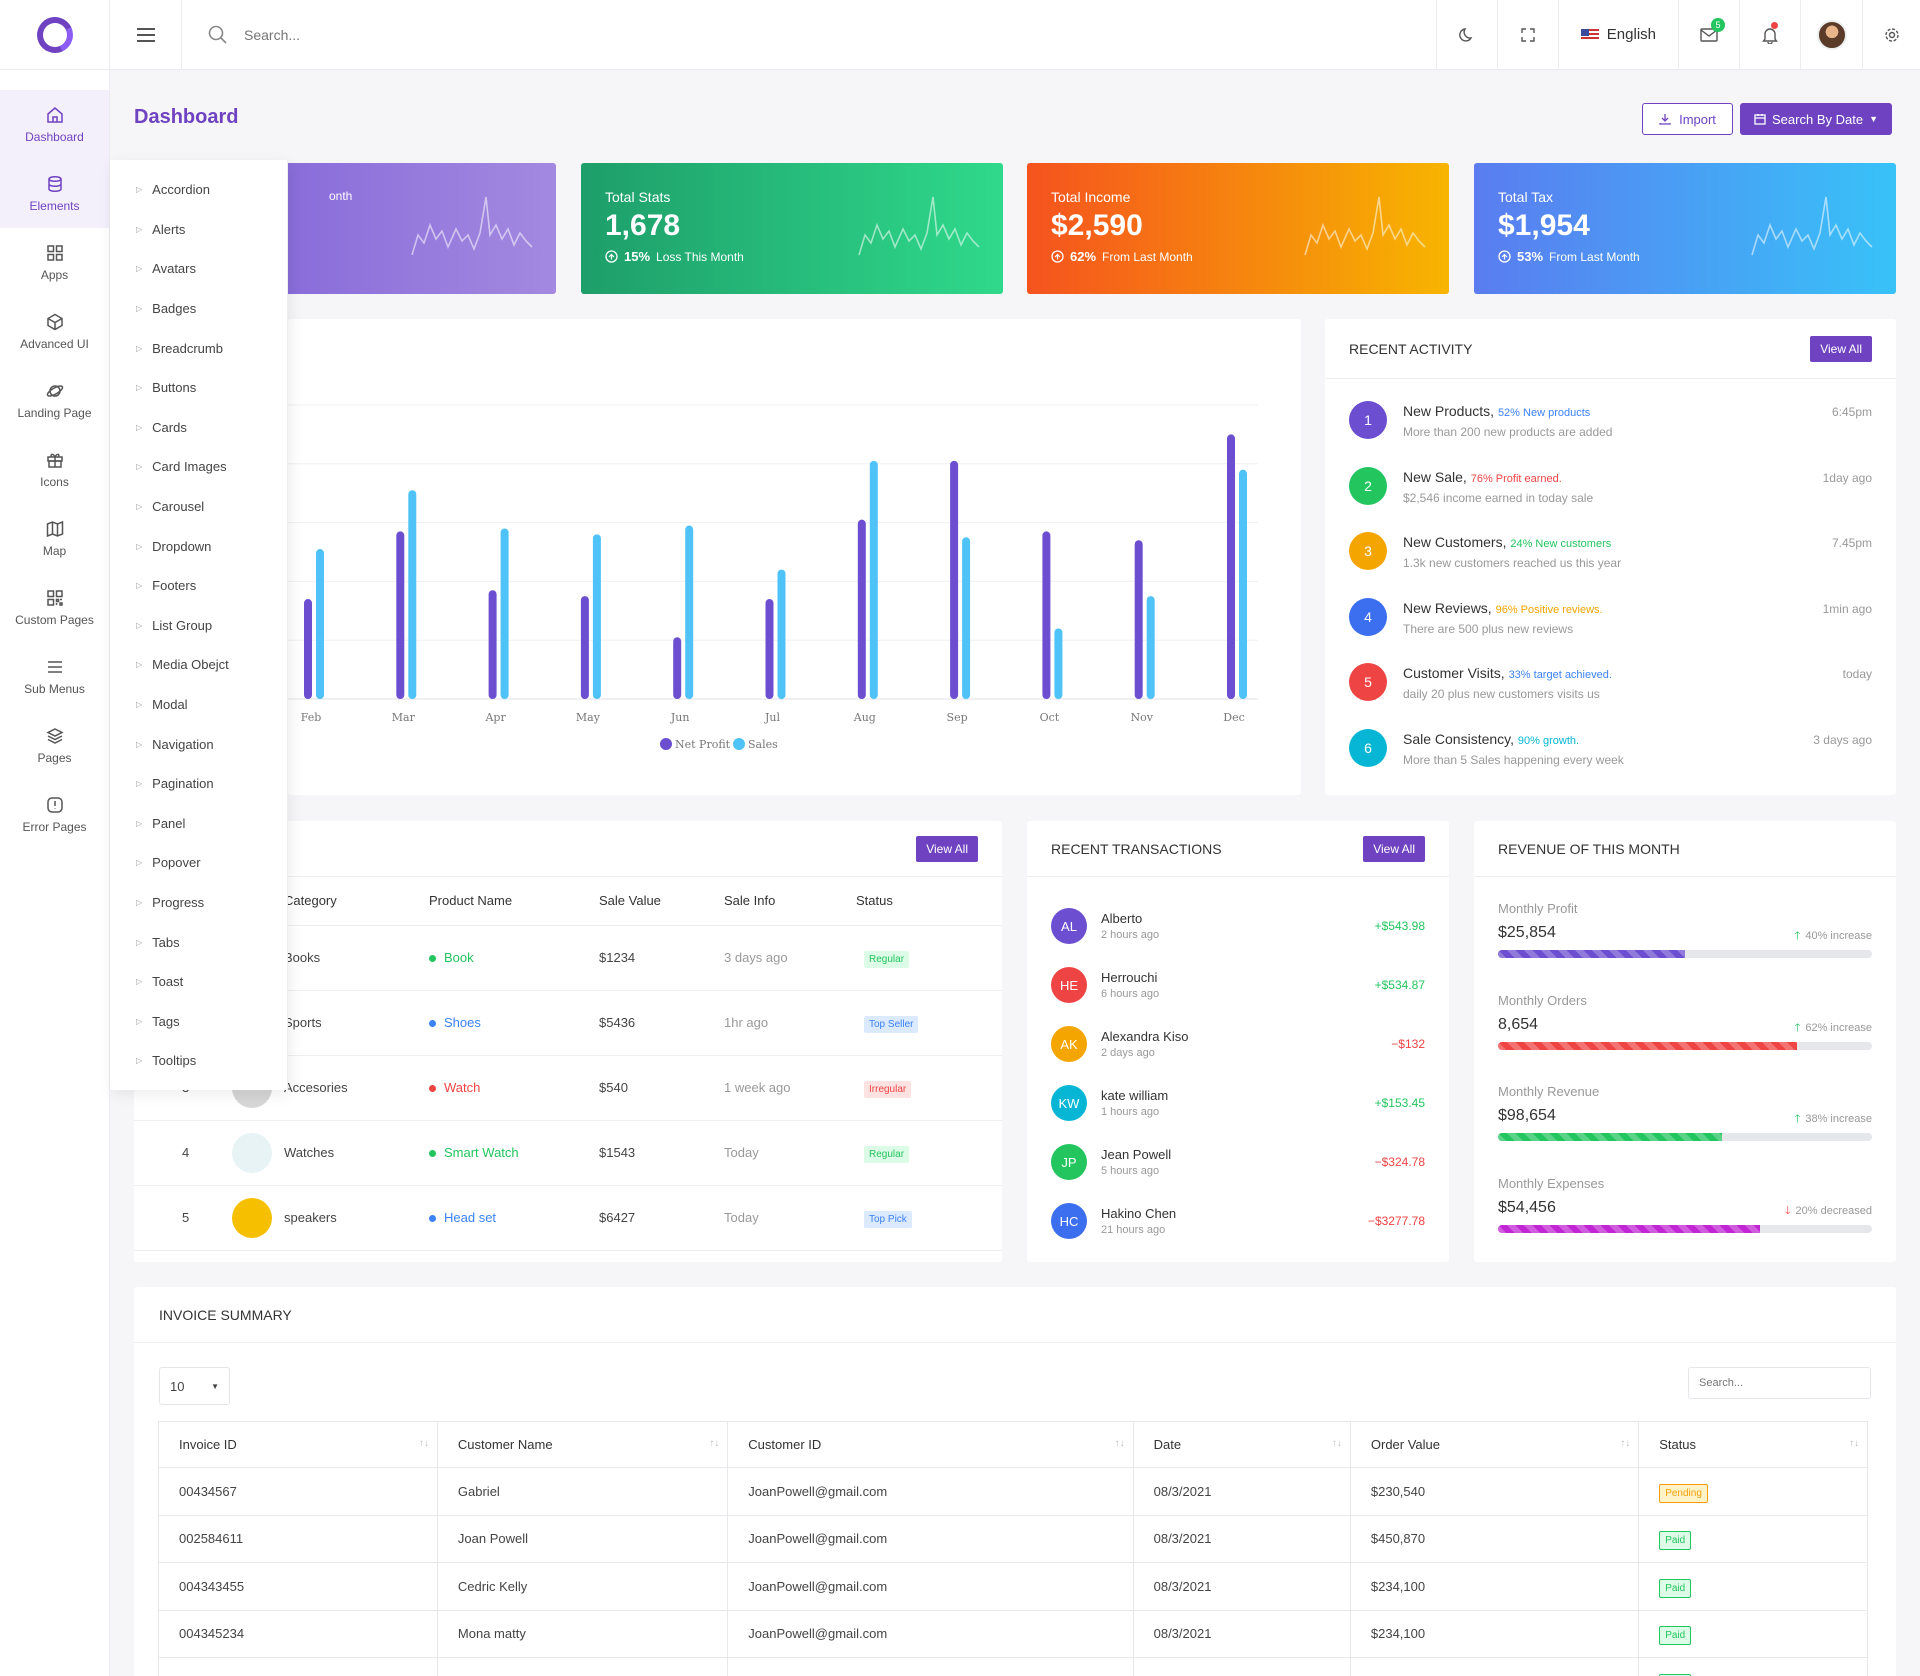  Describe the element at coordinates (198, 546) in the screenshot. I see `flyout-item: ▷ Dropdown` at that location.